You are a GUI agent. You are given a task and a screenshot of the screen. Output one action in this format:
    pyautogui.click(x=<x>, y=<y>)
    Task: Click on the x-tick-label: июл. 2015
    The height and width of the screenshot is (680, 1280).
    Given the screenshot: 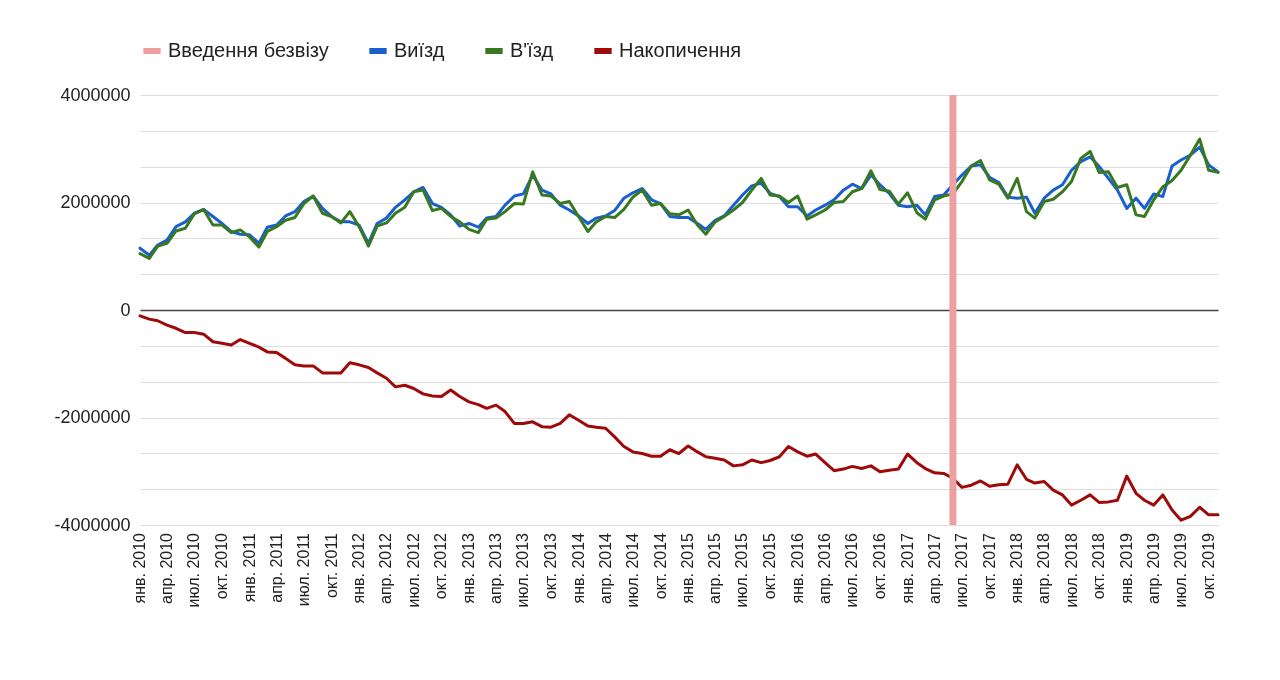 What is the action you would take?
    pyautogui.click(x=742, y=570)
    